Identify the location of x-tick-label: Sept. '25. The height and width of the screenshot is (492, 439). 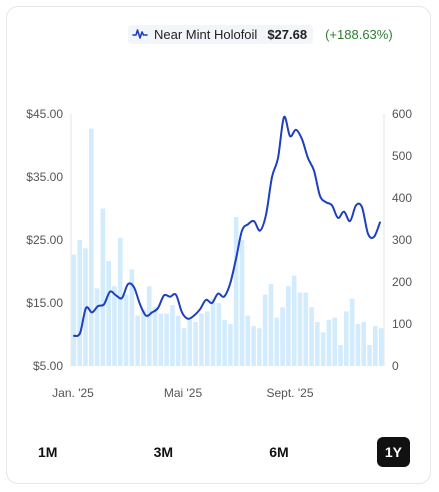
(290, 393).